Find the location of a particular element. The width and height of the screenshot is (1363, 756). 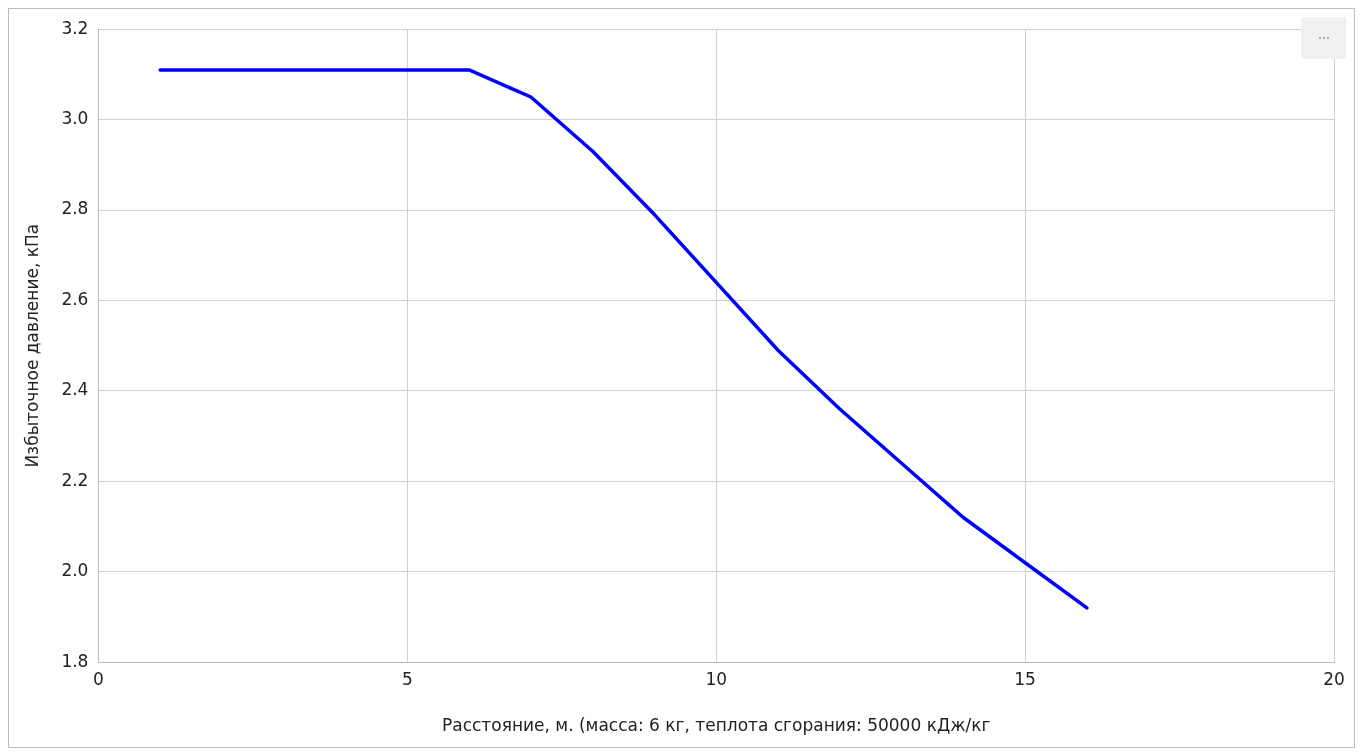

y-tick-label: 2.0 is located at coordinates (75, 570).